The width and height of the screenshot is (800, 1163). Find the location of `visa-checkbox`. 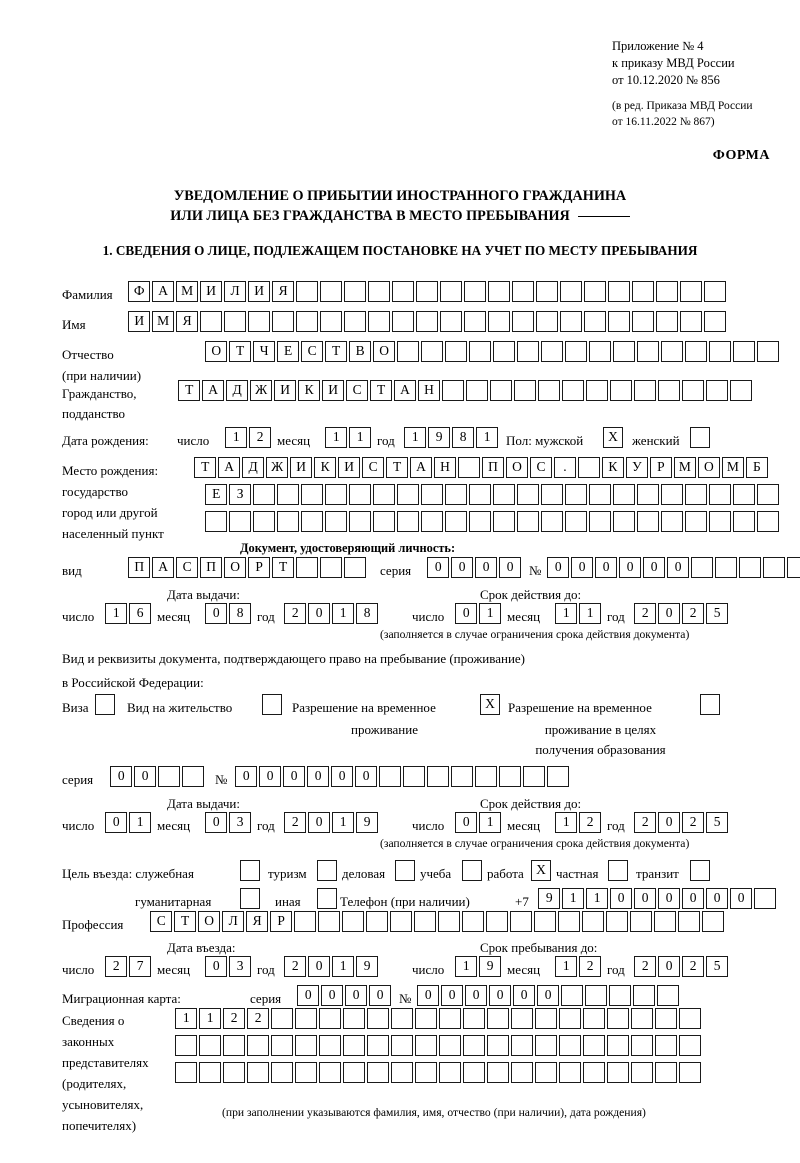

visa-checkbox is located at coordinates (105, 704).